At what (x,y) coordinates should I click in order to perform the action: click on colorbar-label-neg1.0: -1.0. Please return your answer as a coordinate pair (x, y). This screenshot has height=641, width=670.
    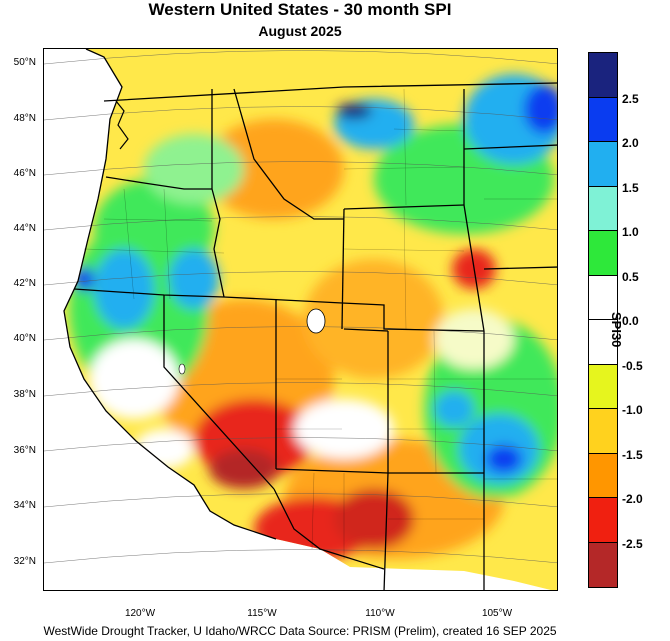
    Looking at the image, I should click on (632, 410).